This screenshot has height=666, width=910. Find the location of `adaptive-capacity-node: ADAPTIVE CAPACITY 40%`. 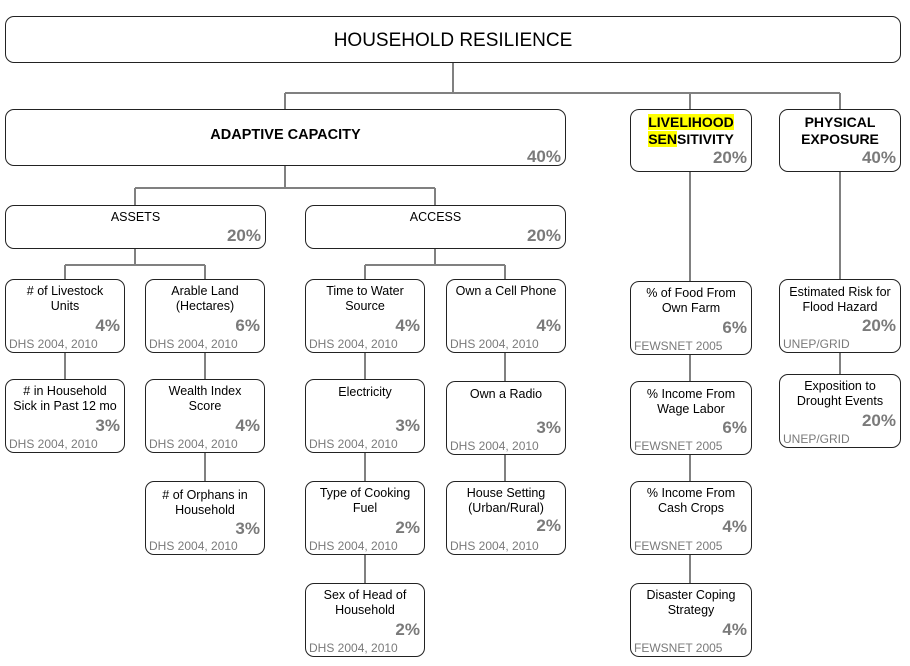

adaptive-capacity-node: ADAPTIVE CAPACITY 40% is located at coordinates (285, 137).